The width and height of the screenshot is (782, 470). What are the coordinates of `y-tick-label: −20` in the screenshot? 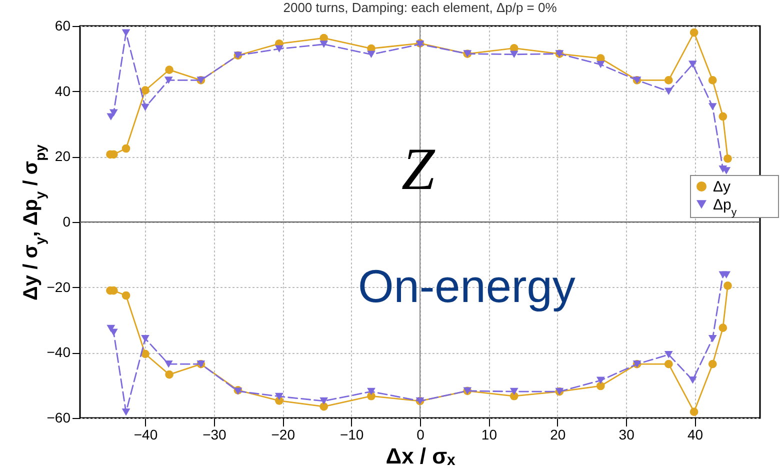 It's located at (58, 286).